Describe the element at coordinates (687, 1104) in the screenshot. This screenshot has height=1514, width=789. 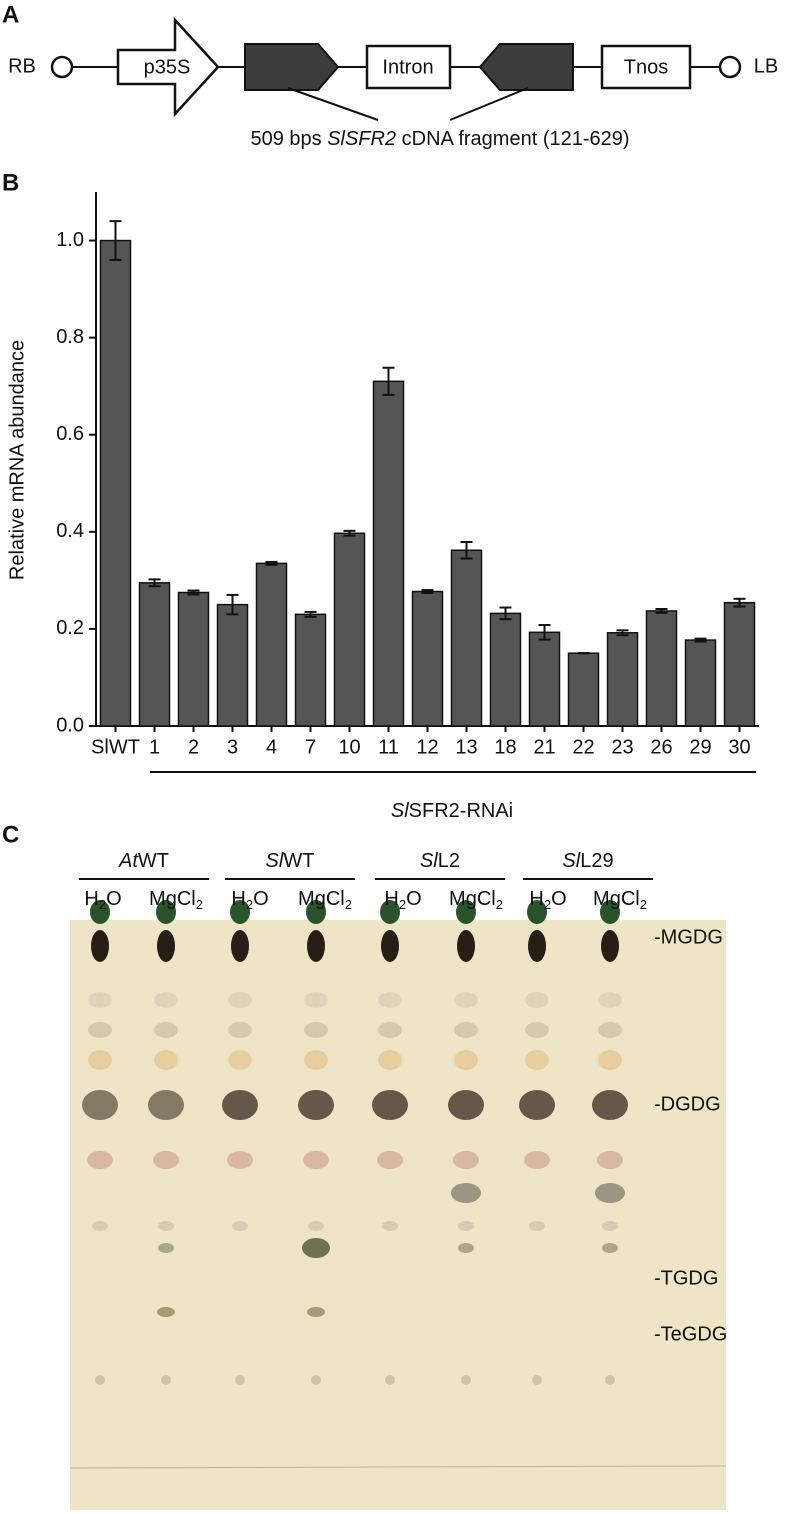
I see `band-label: -DGDG` at that location.